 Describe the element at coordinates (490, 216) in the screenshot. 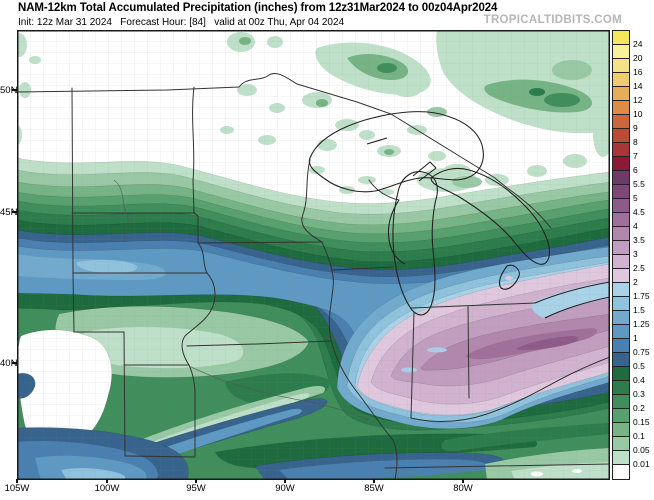

I see `lake-huron` at that location.